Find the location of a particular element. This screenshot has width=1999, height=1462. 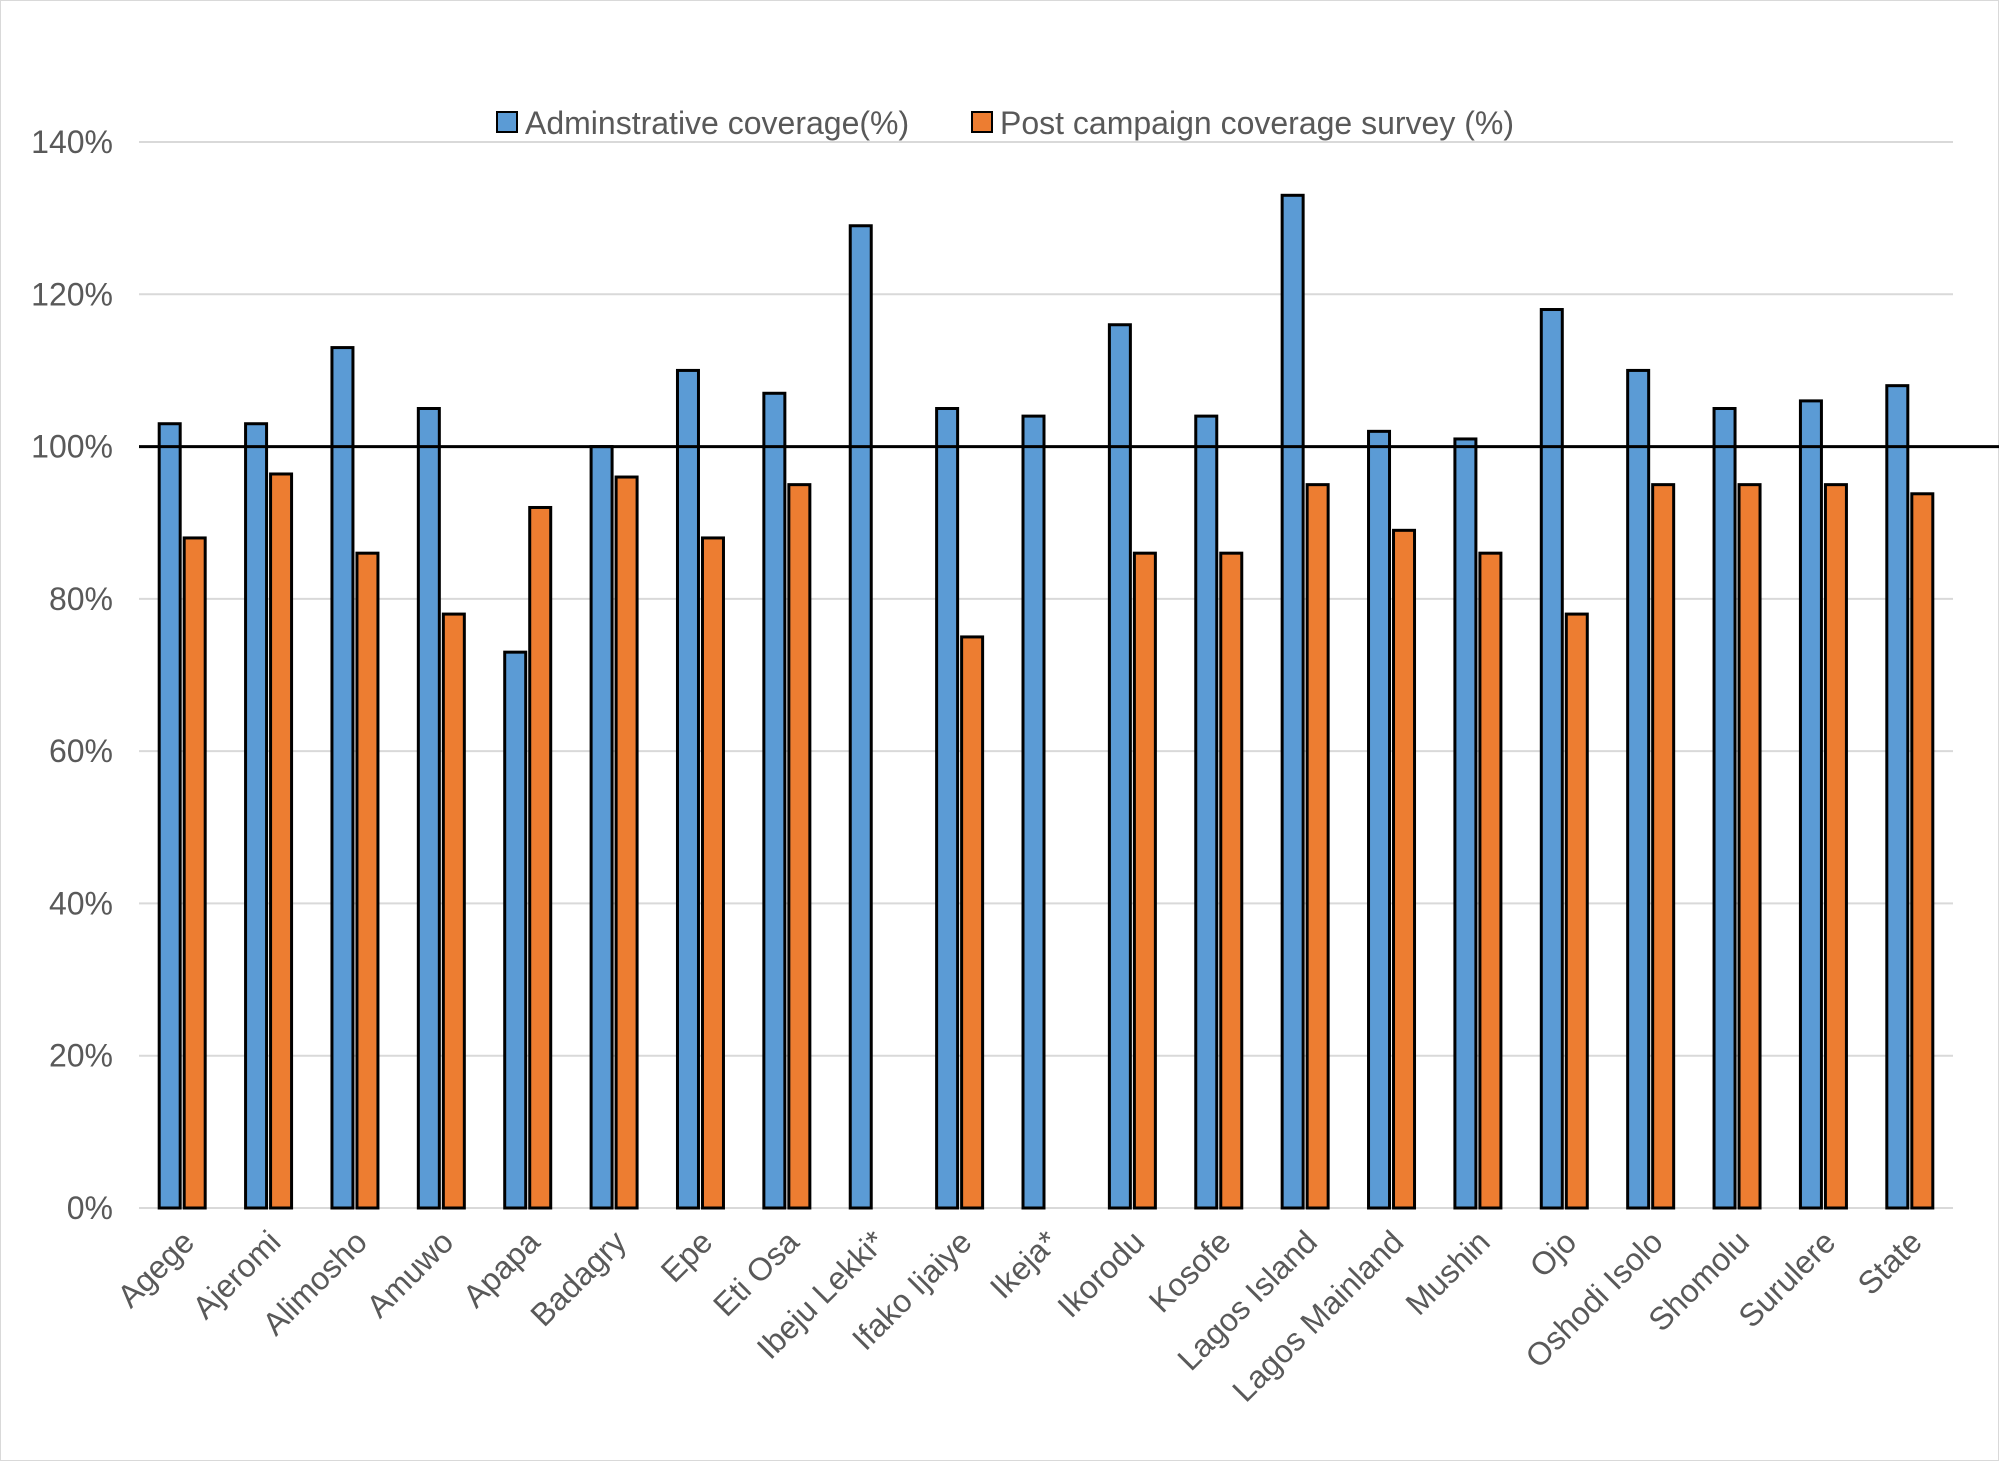

y-tick-label: 120% is located at coordinates (72, 294).